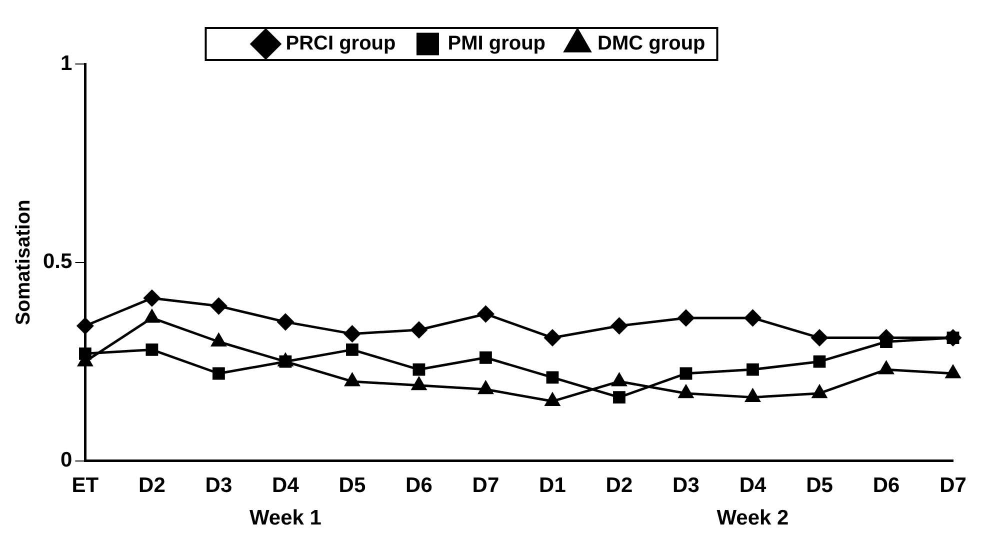 The height and width of the screenshot is (548, 981). I want to click on text: Week 1, so click(285, 518).